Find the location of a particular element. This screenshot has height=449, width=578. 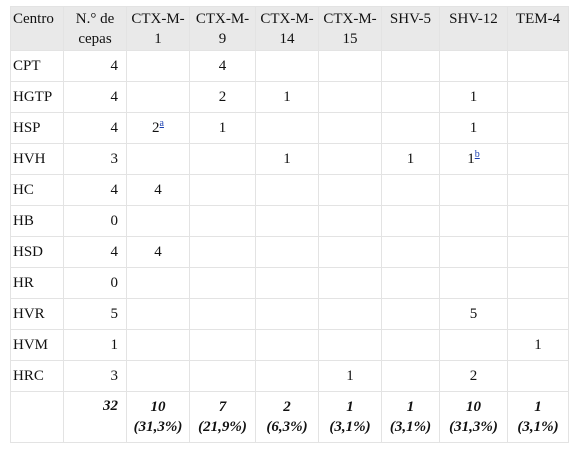

cepas-count-cell: 0 is located at coordinates (95, 283).